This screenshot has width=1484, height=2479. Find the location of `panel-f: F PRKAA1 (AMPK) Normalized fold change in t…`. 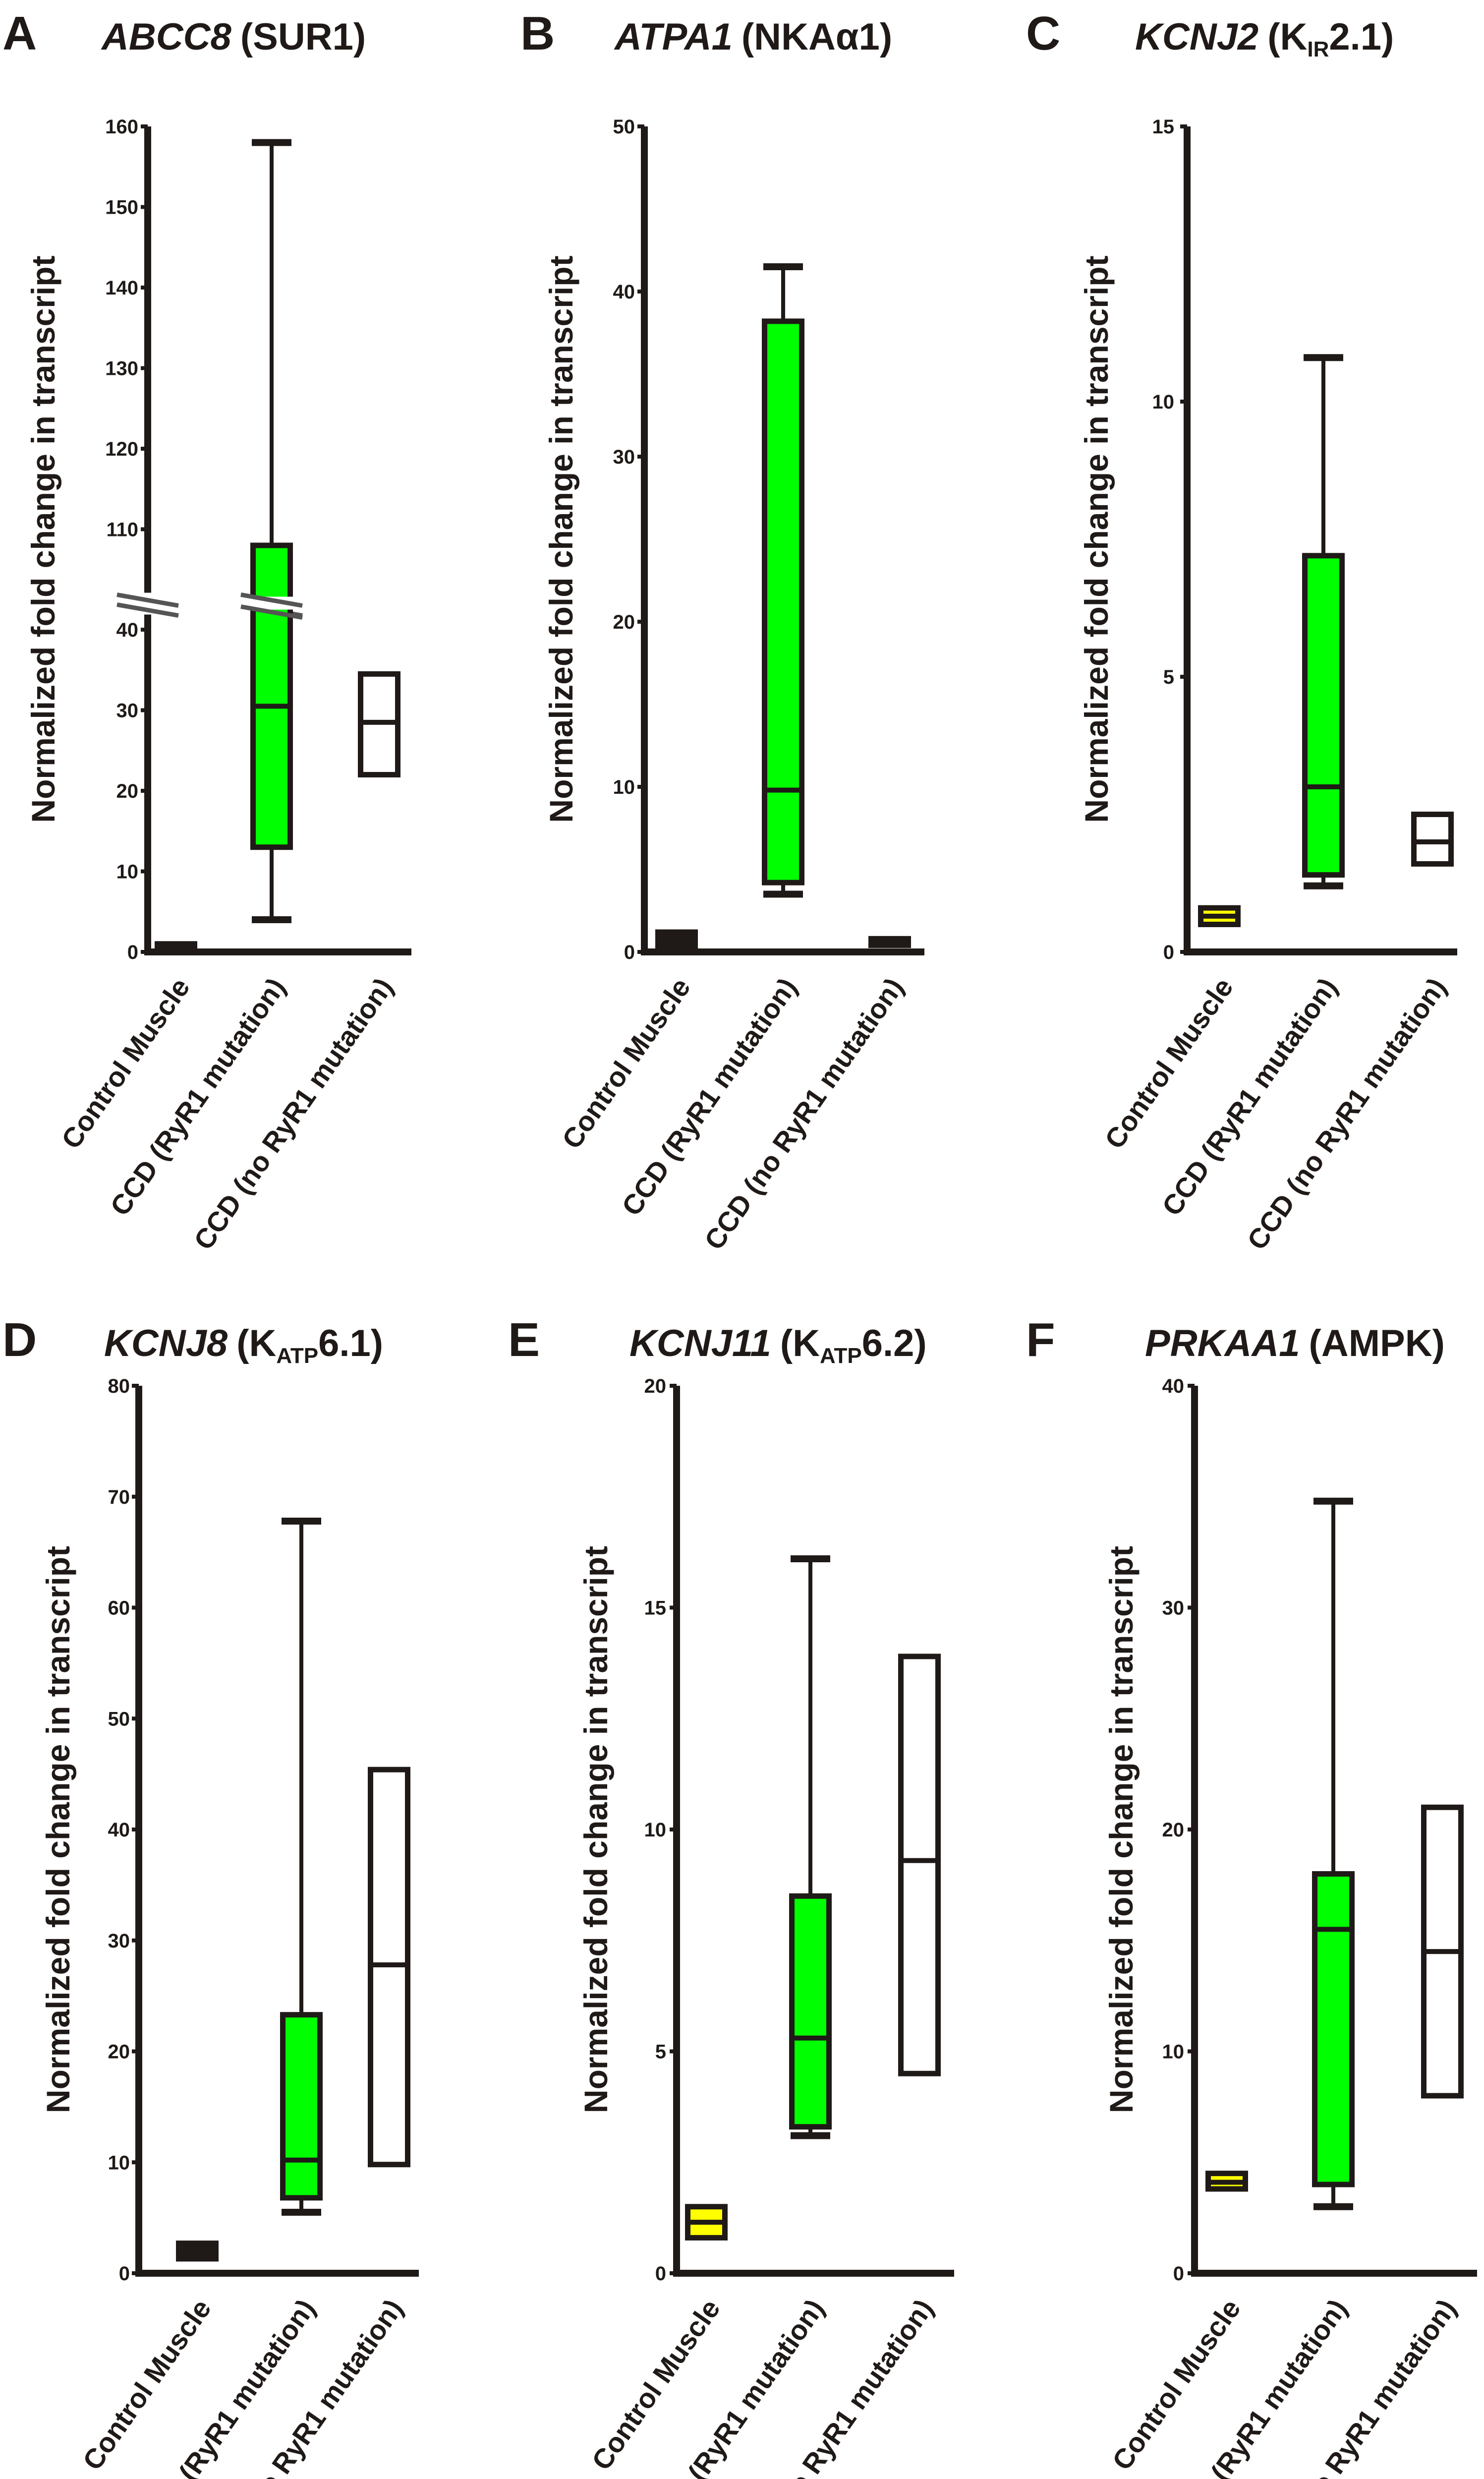

panel-f: F PRKAA1 (AMPK) Normalized fold change in t… is located at coordinates (1251, 1896).